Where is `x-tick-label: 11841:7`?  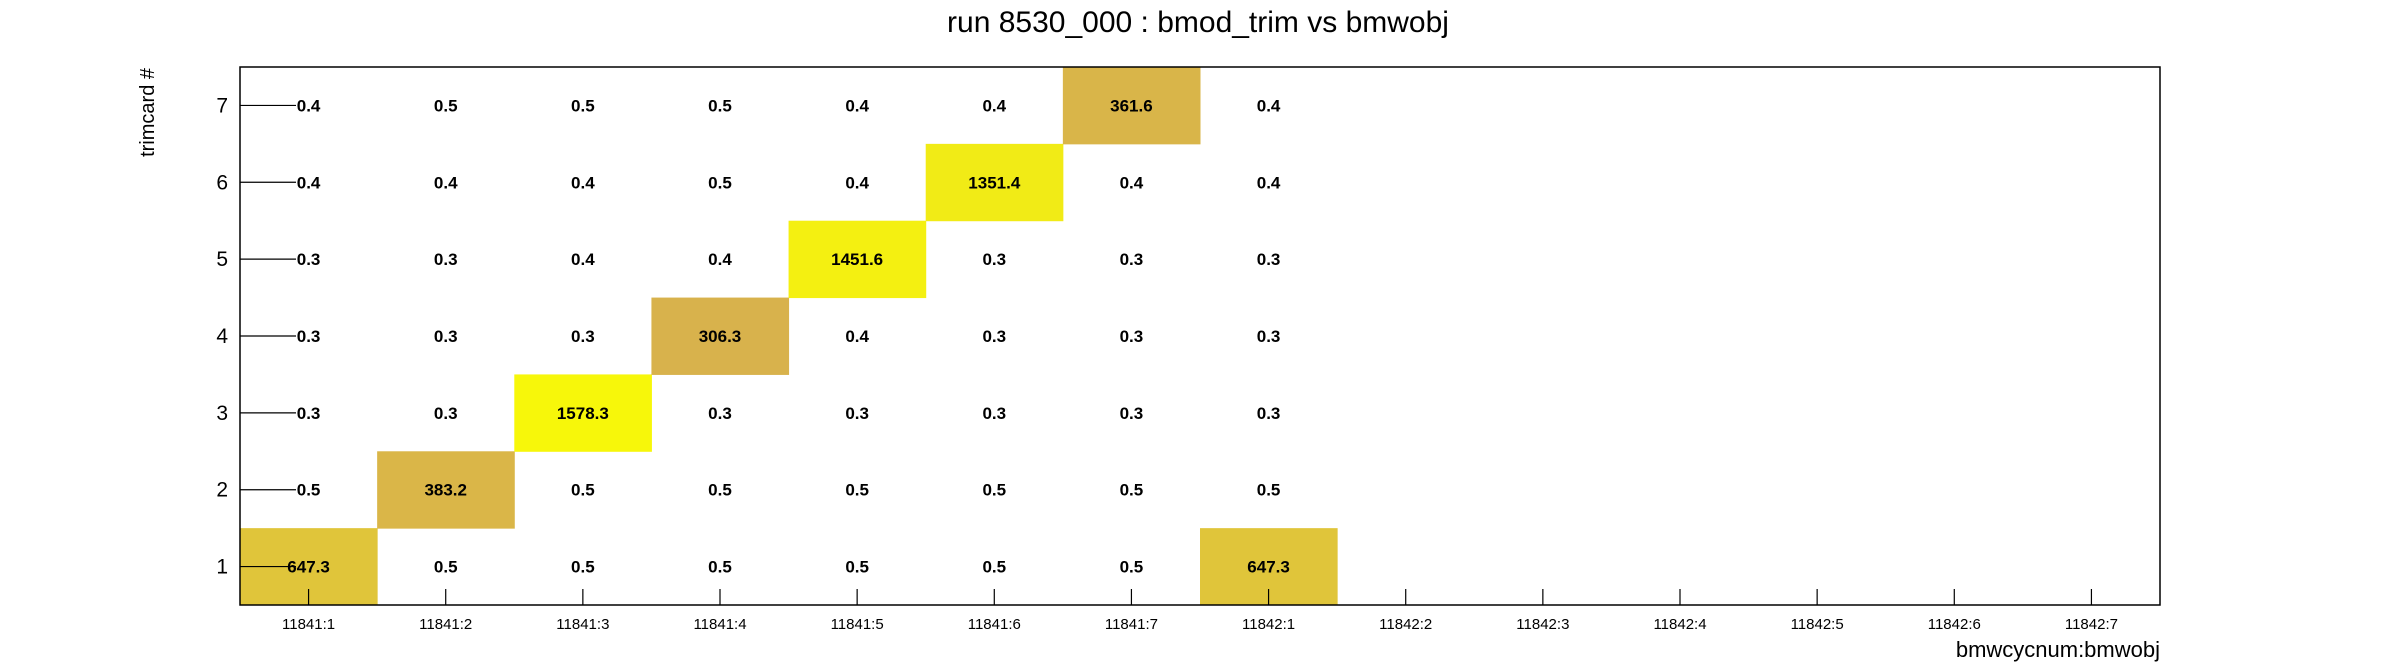 x-tick-label: 11841:7 is located at coordinates (1131, 624).